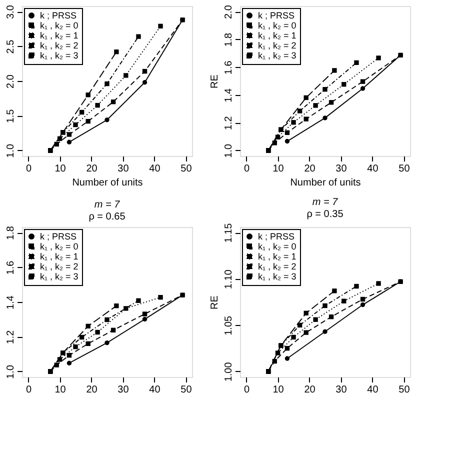 The height and width of the screenshot is (455, 465). Describe the element at coordinates (229, 232) in the screenshot. I see `y-tick-label: 1.15` at that location.